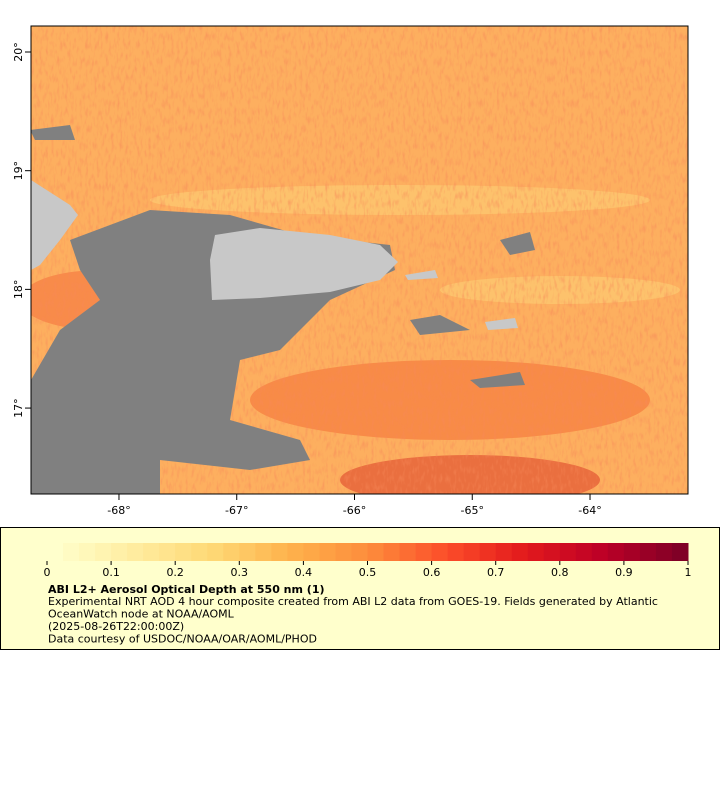 The image size is (720, 804). I want to click on y-tick-label: 20°, so click(18, 52).